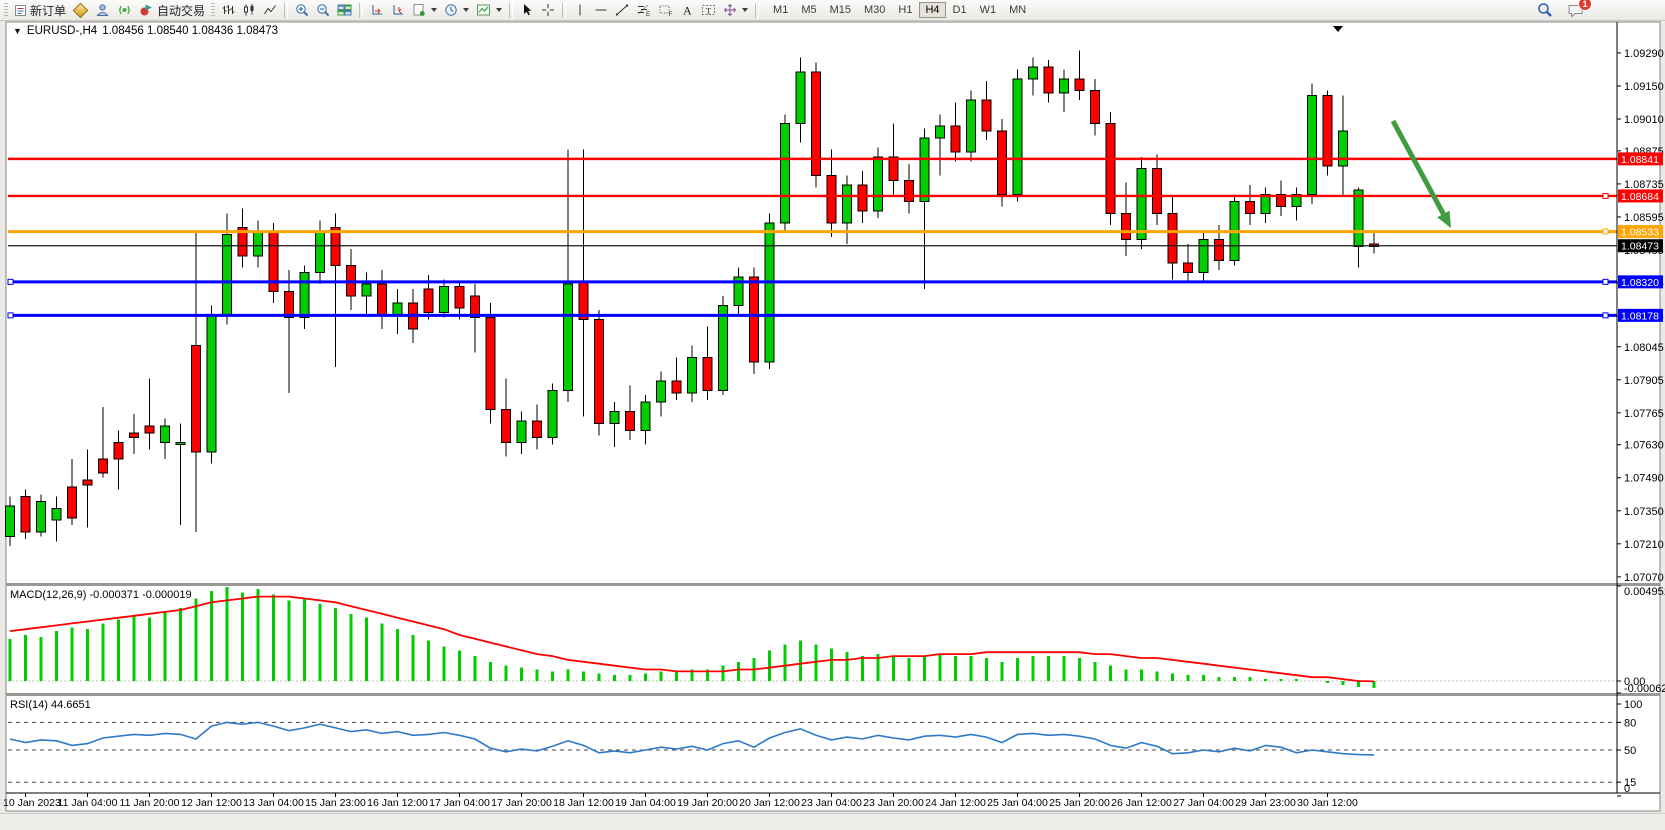  Describe the element at coordinates (80, 10) in the screenshot. I see `market-watch-button` at that location.